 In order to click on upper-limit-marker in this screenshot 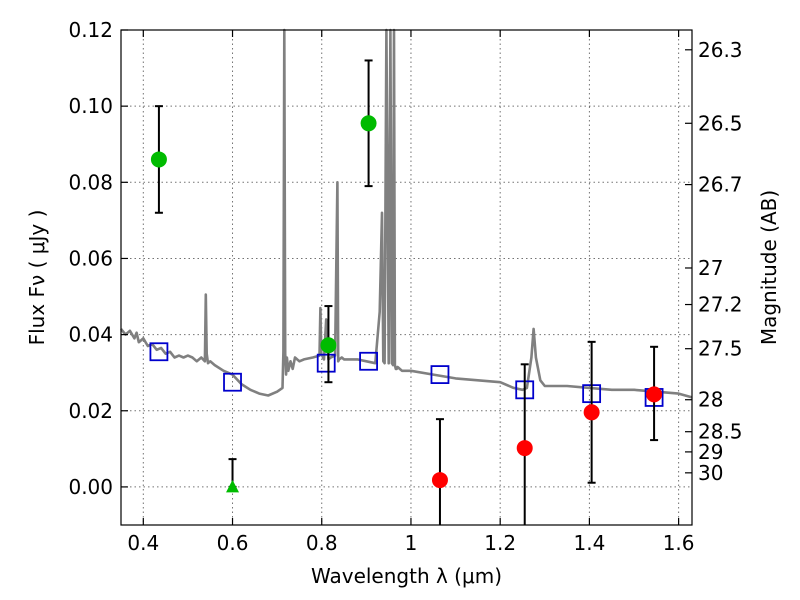, I will do `click(233, 486)`.